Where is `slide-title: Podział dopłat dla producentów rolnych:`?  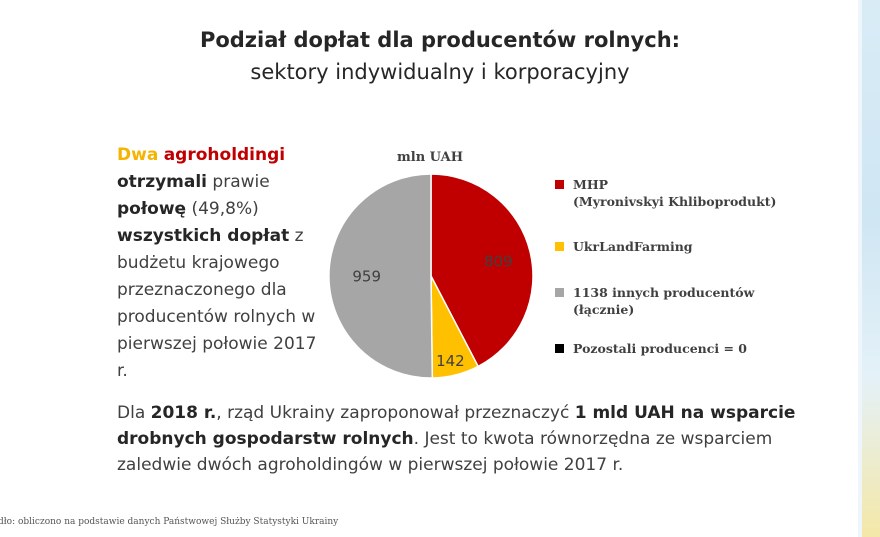
slide-title: Podział dopłat dla producentów rolnych: is located at coordinates (440, 40).